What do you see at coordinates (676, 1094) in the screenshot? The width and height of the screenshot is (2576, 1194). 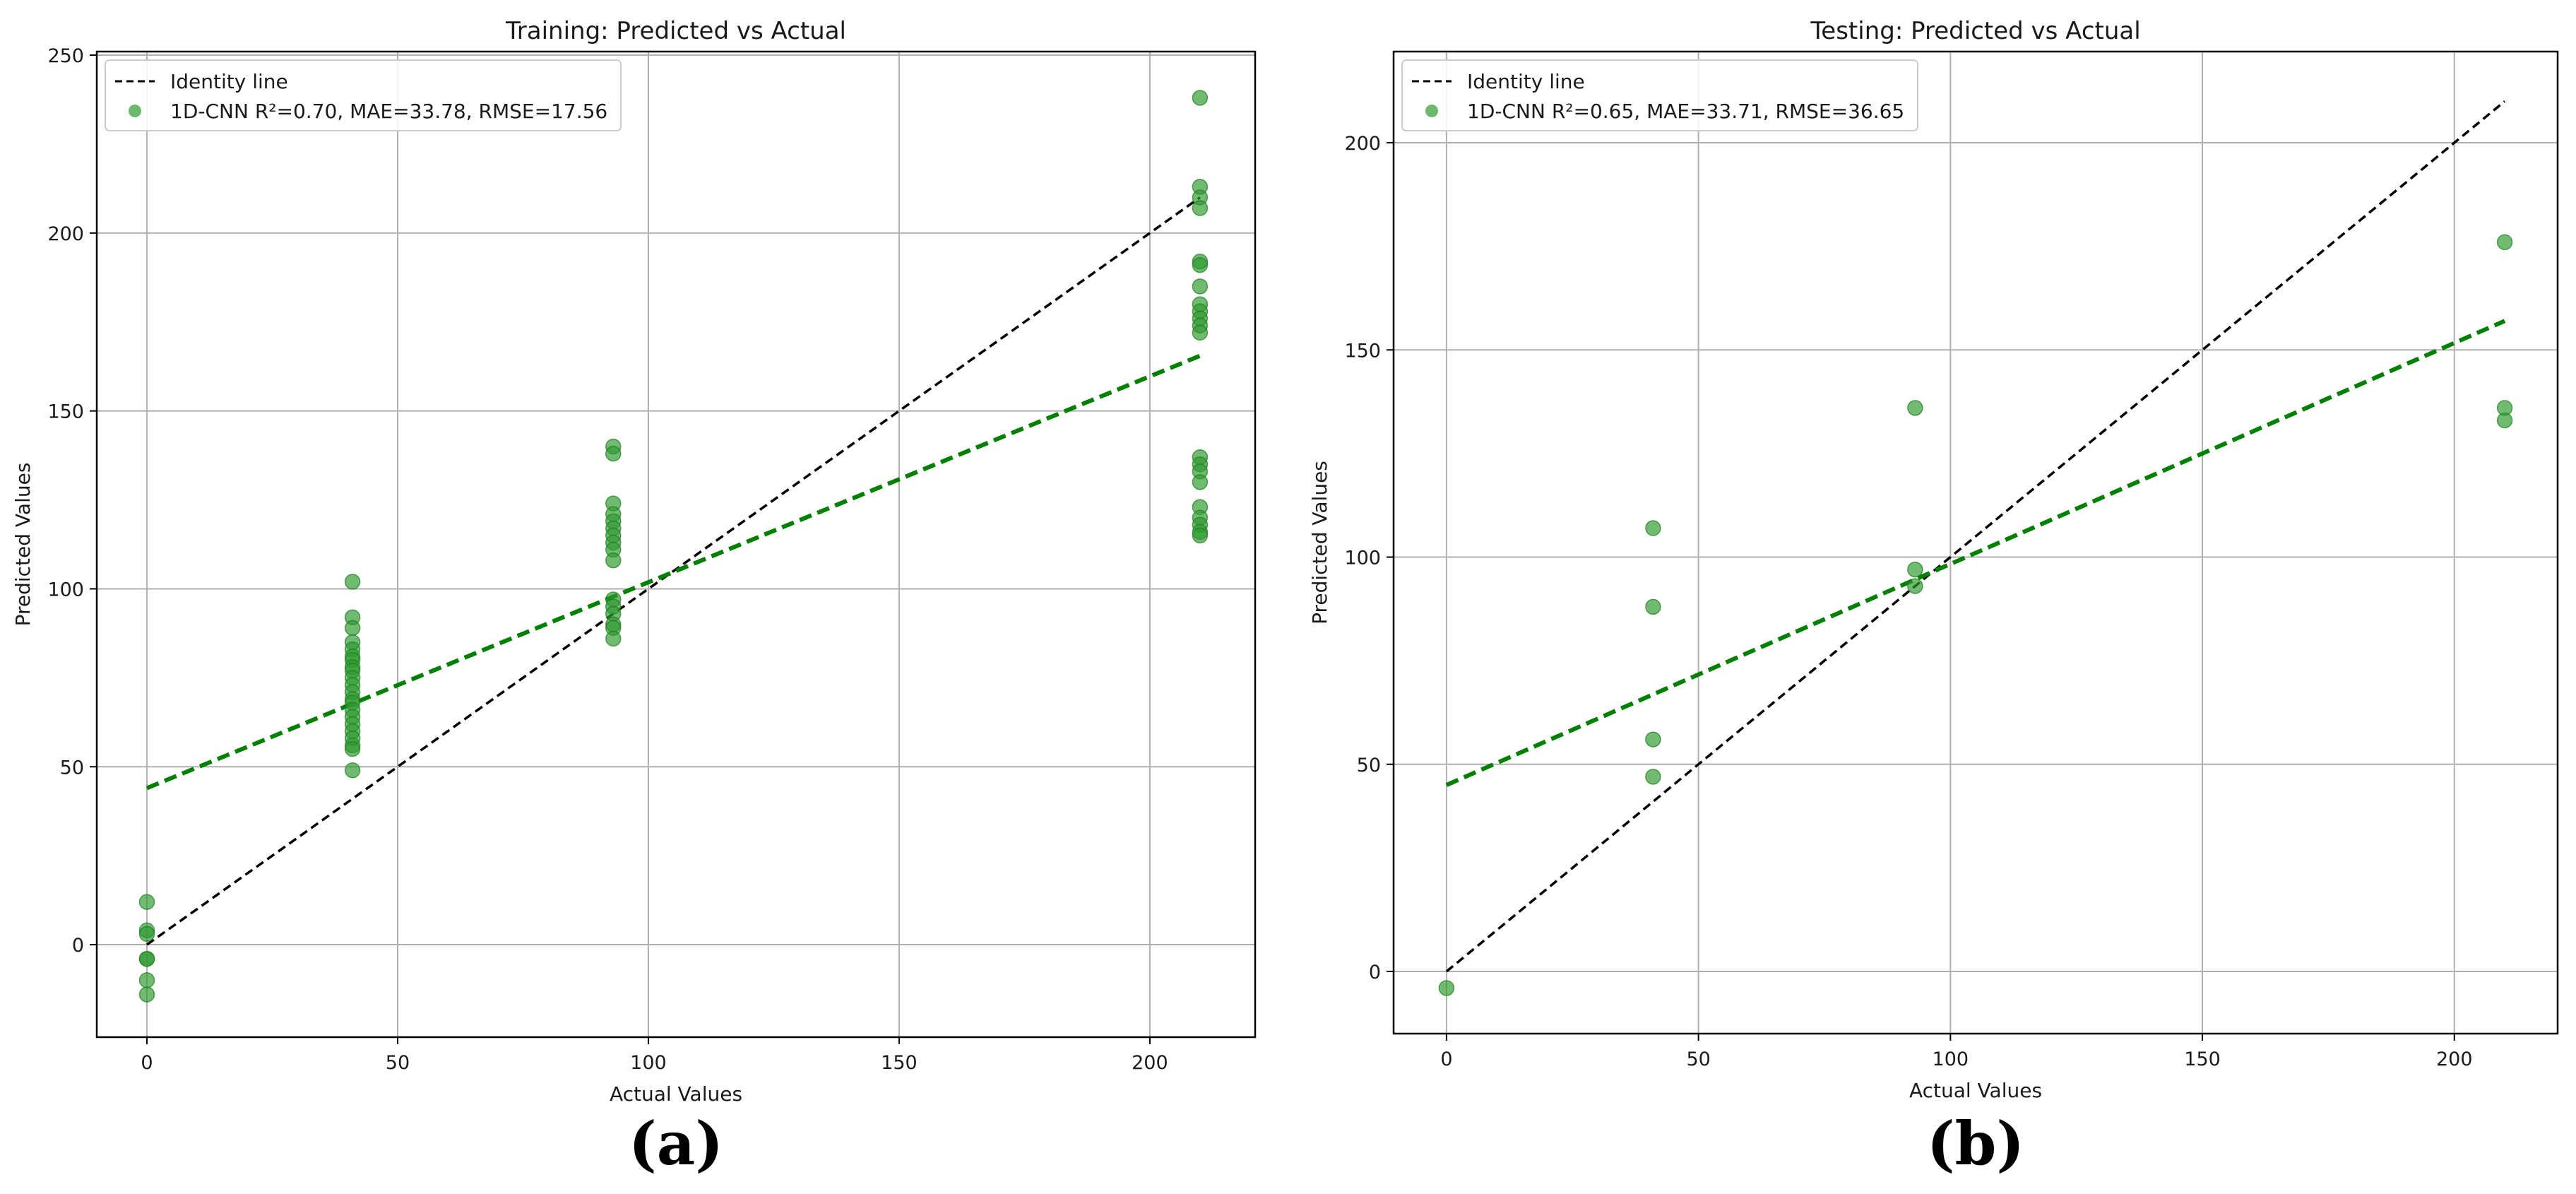 I see `x-axis-label-training: Actual Values` at bounding box center [676, 1094].